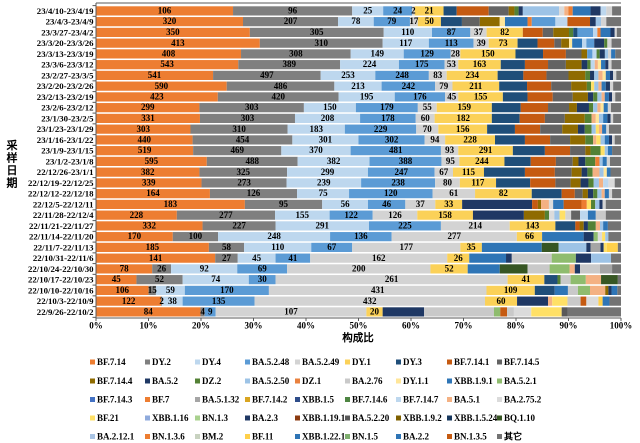  Describe the element at coordinates (162, 269) in the screenshot. I see `svg-text: 26` at that location.